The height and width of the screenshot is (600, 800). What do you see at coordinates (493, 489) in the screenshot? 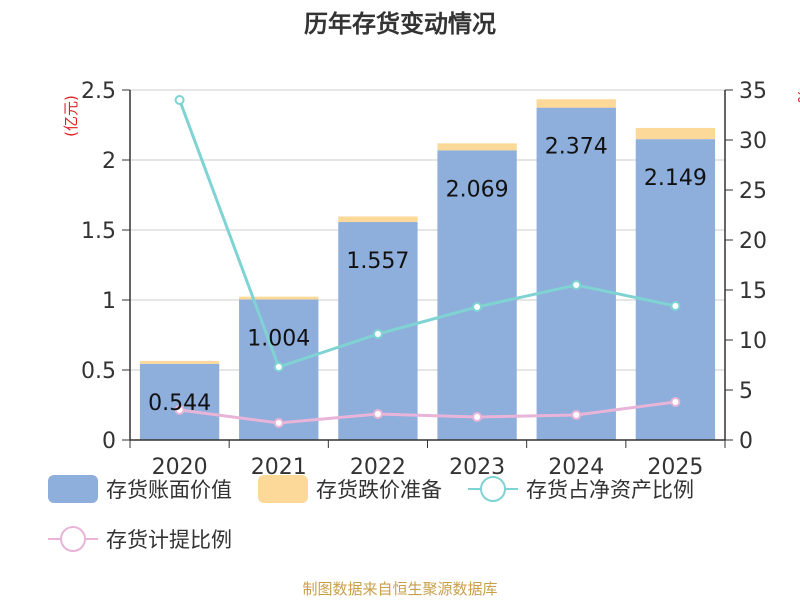
I see `legend-swatch-net-asset-ratio` at bounding box center [493, 489].